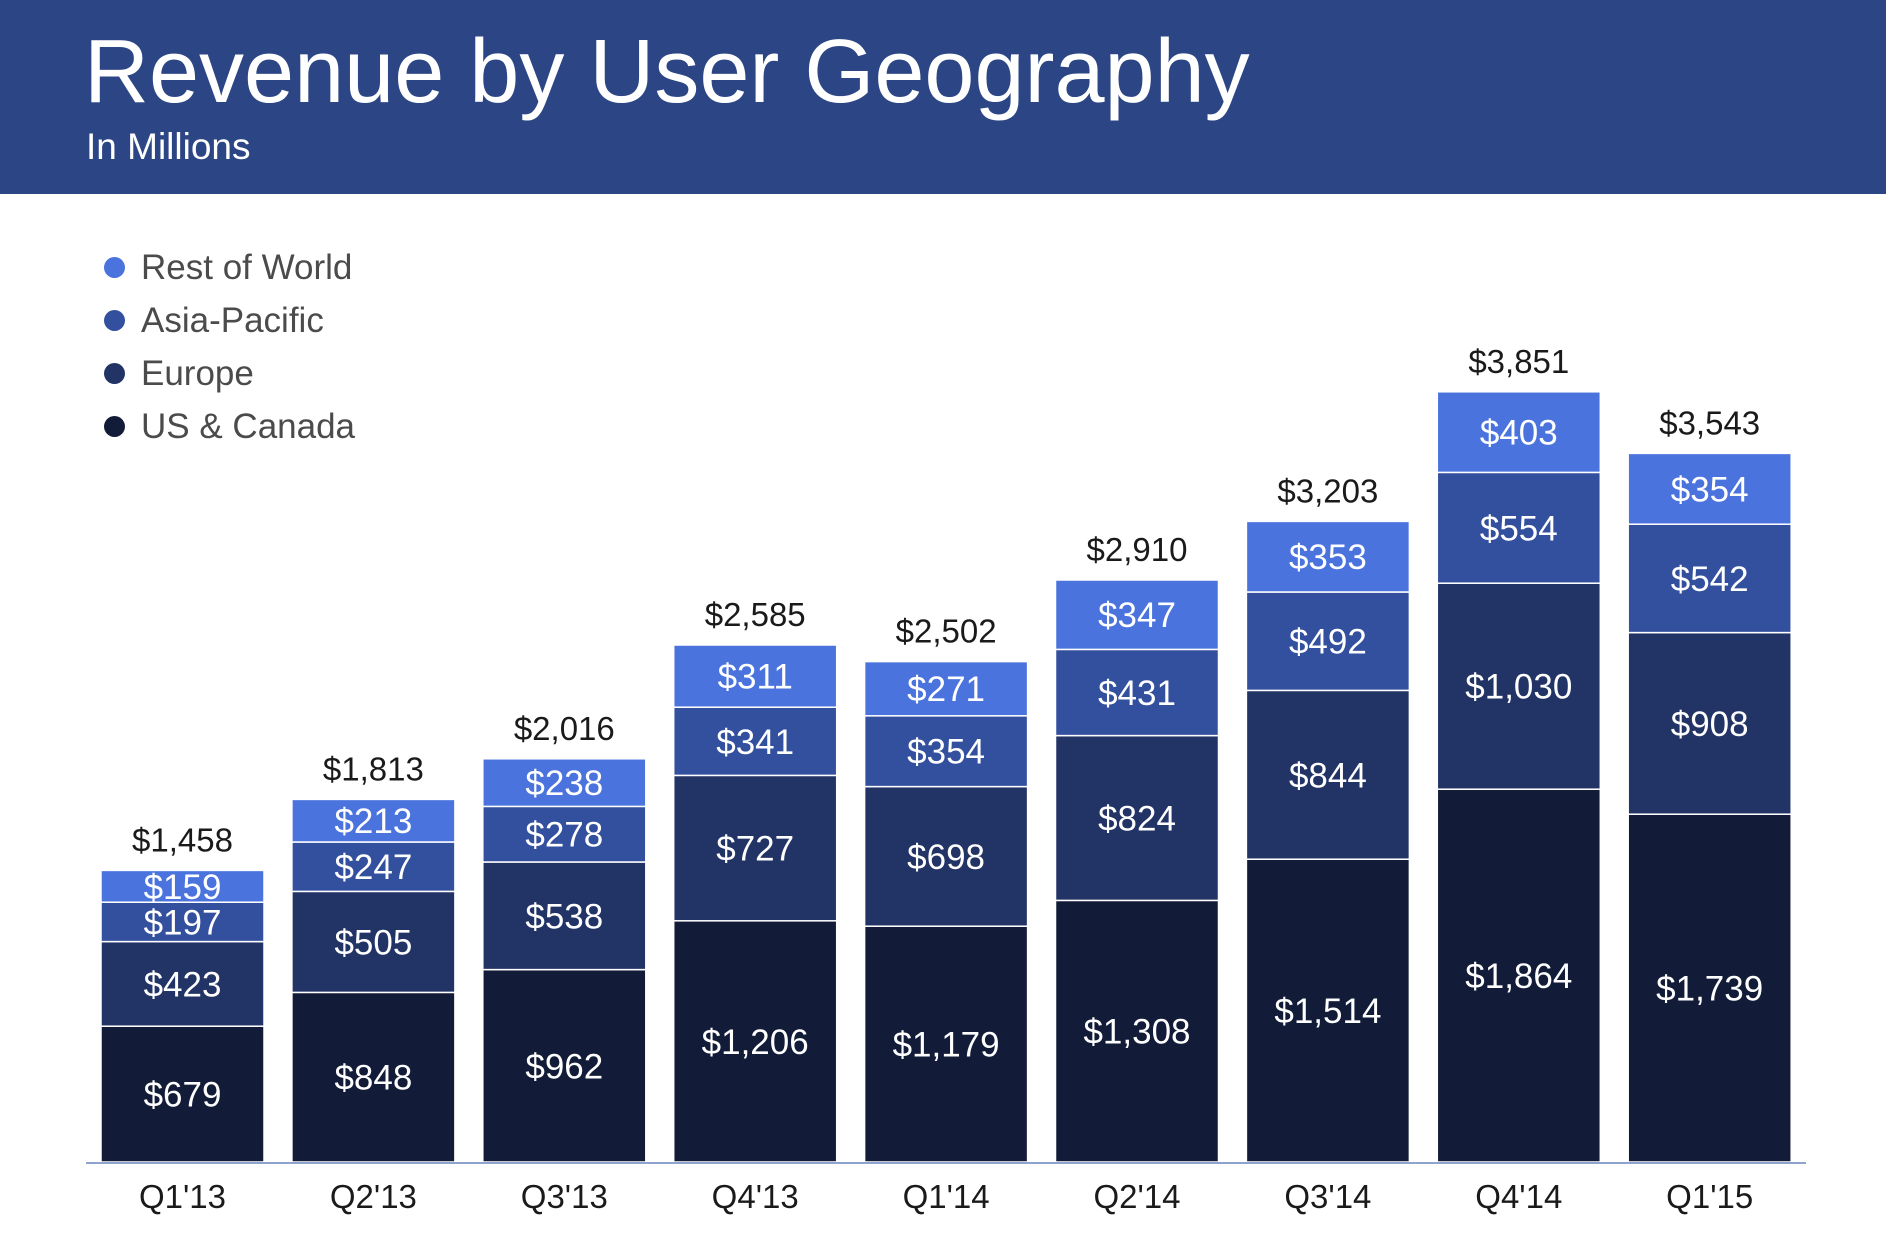  I want to click on segment-label-rest-of-world-q4-14: $403, so click(1519, 433).